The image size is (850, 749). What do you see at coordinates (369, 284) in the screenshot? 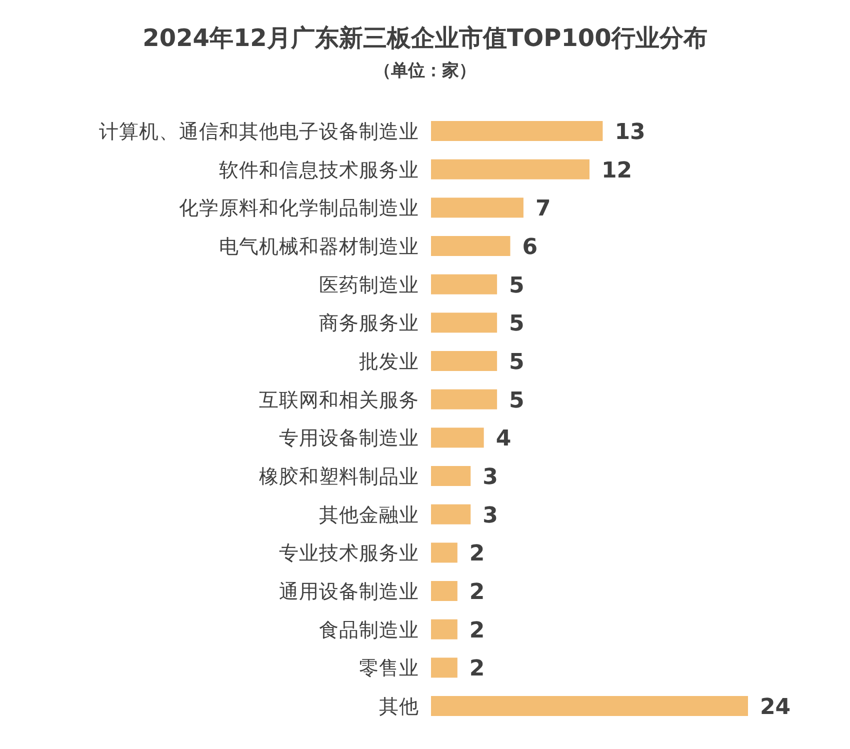
I see `y-tick-label: 医药制造业` at bounding box center [369, 284].